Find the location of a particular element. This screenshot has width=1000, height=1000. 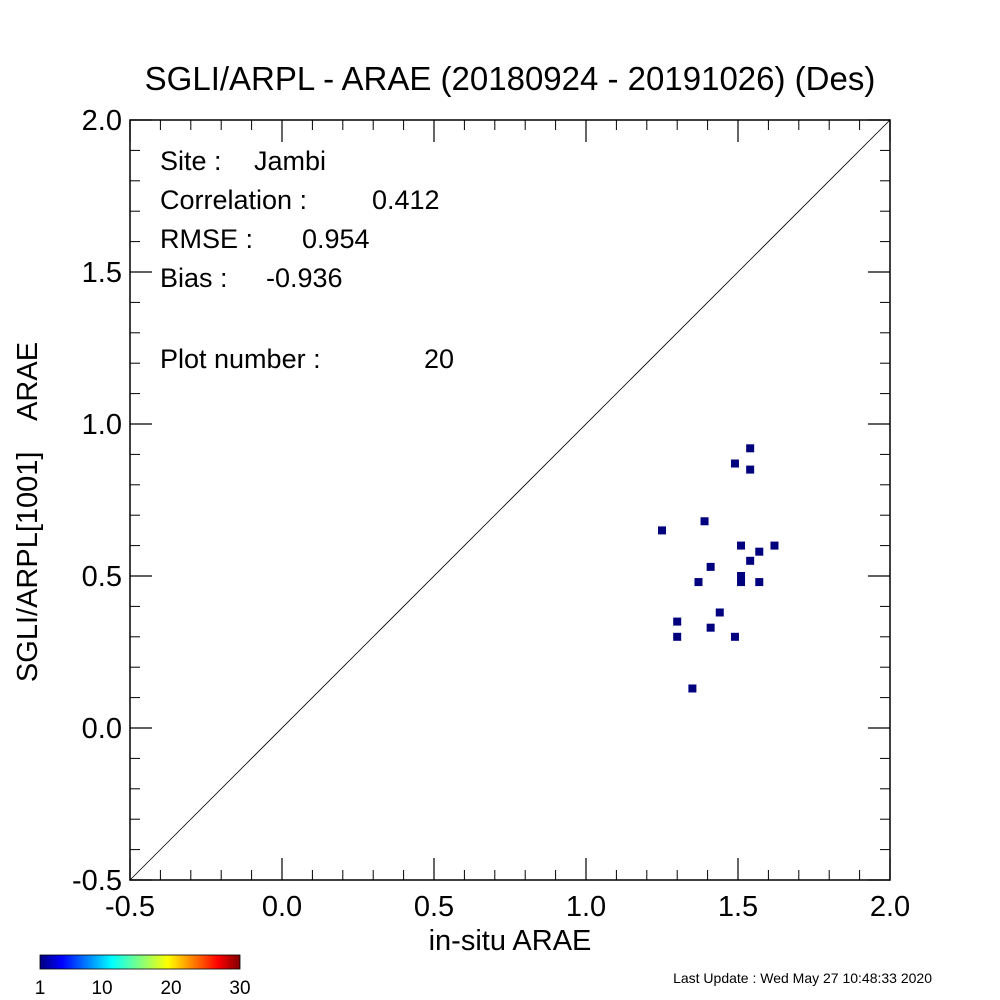

stat-bias-value: -0.936 is located at coordinates (304, 278).